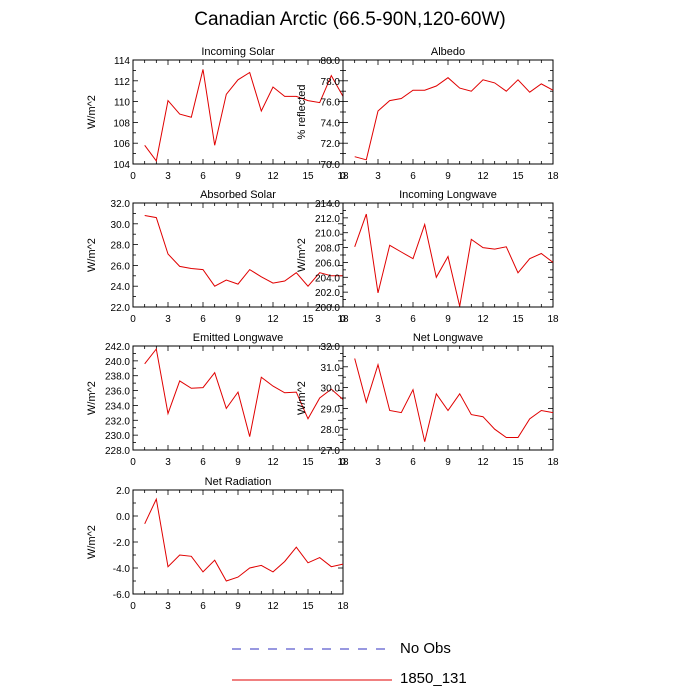 This screenshot has width=700, height=700. I want to click on y-tick-label: 106, so click(121, 144).